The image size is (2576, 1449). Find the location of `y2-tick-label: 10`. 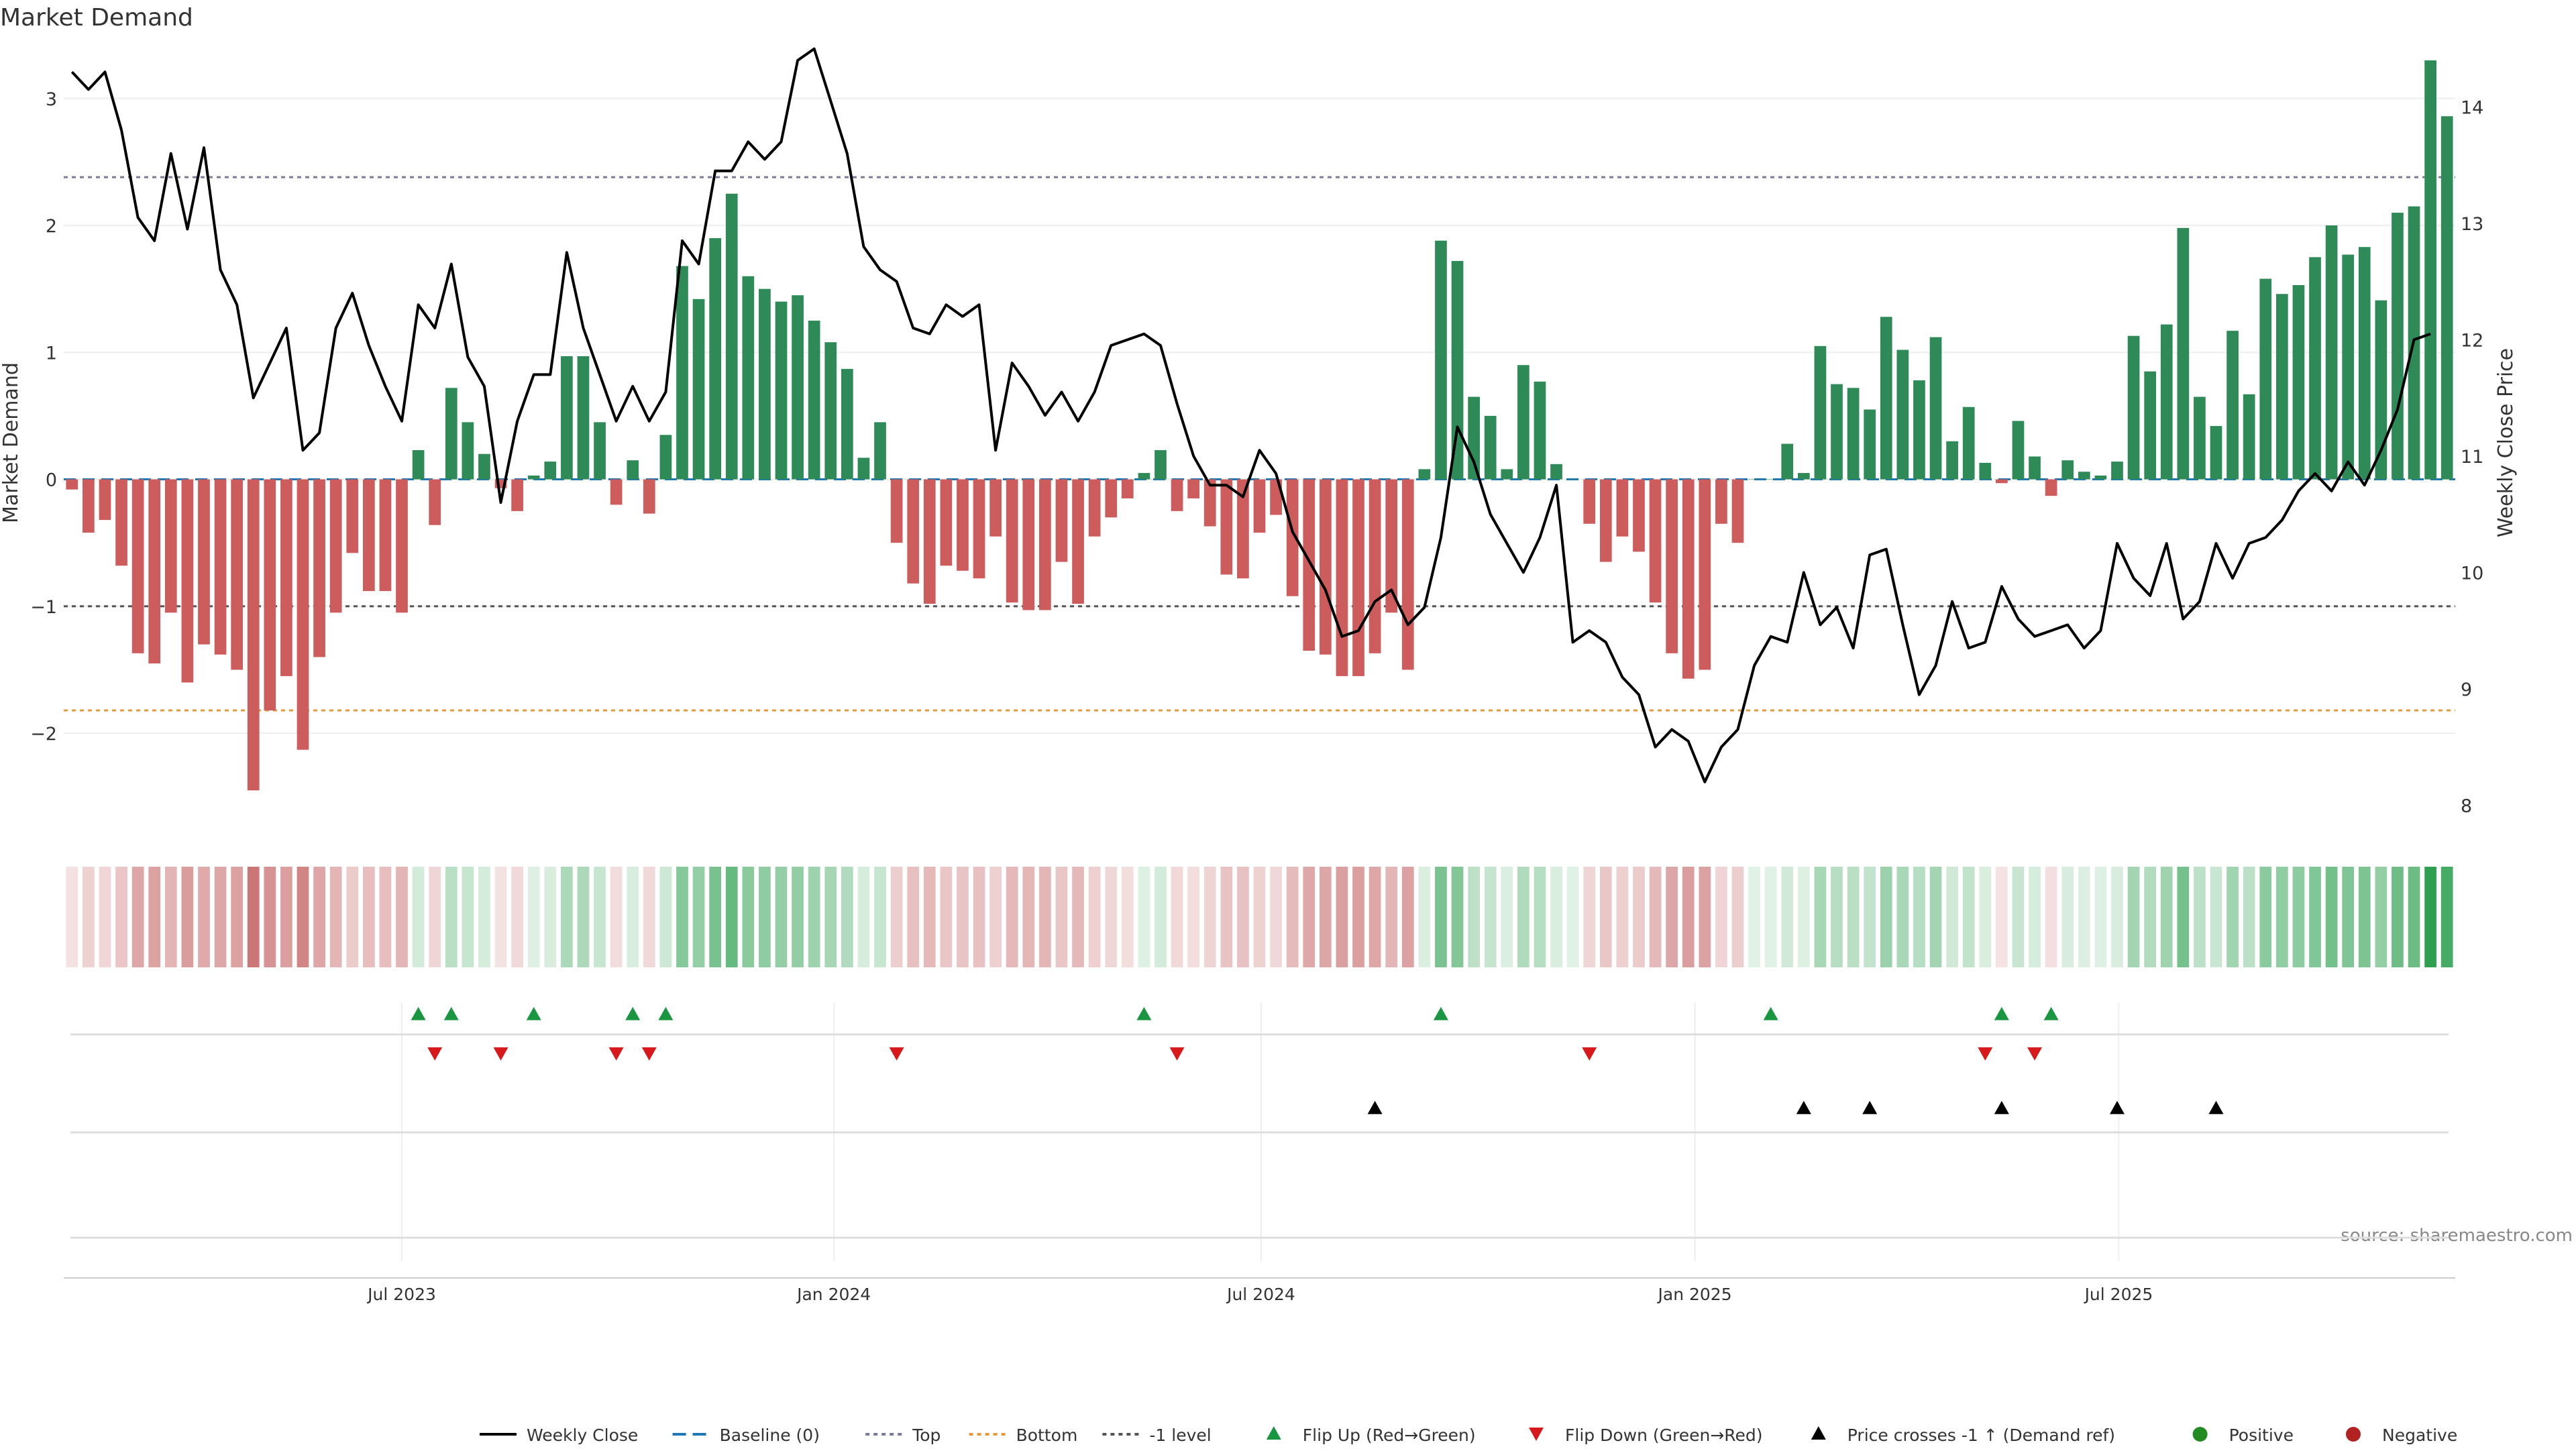

y2-tick-label: 10 is located at coordinates (2472, 573).